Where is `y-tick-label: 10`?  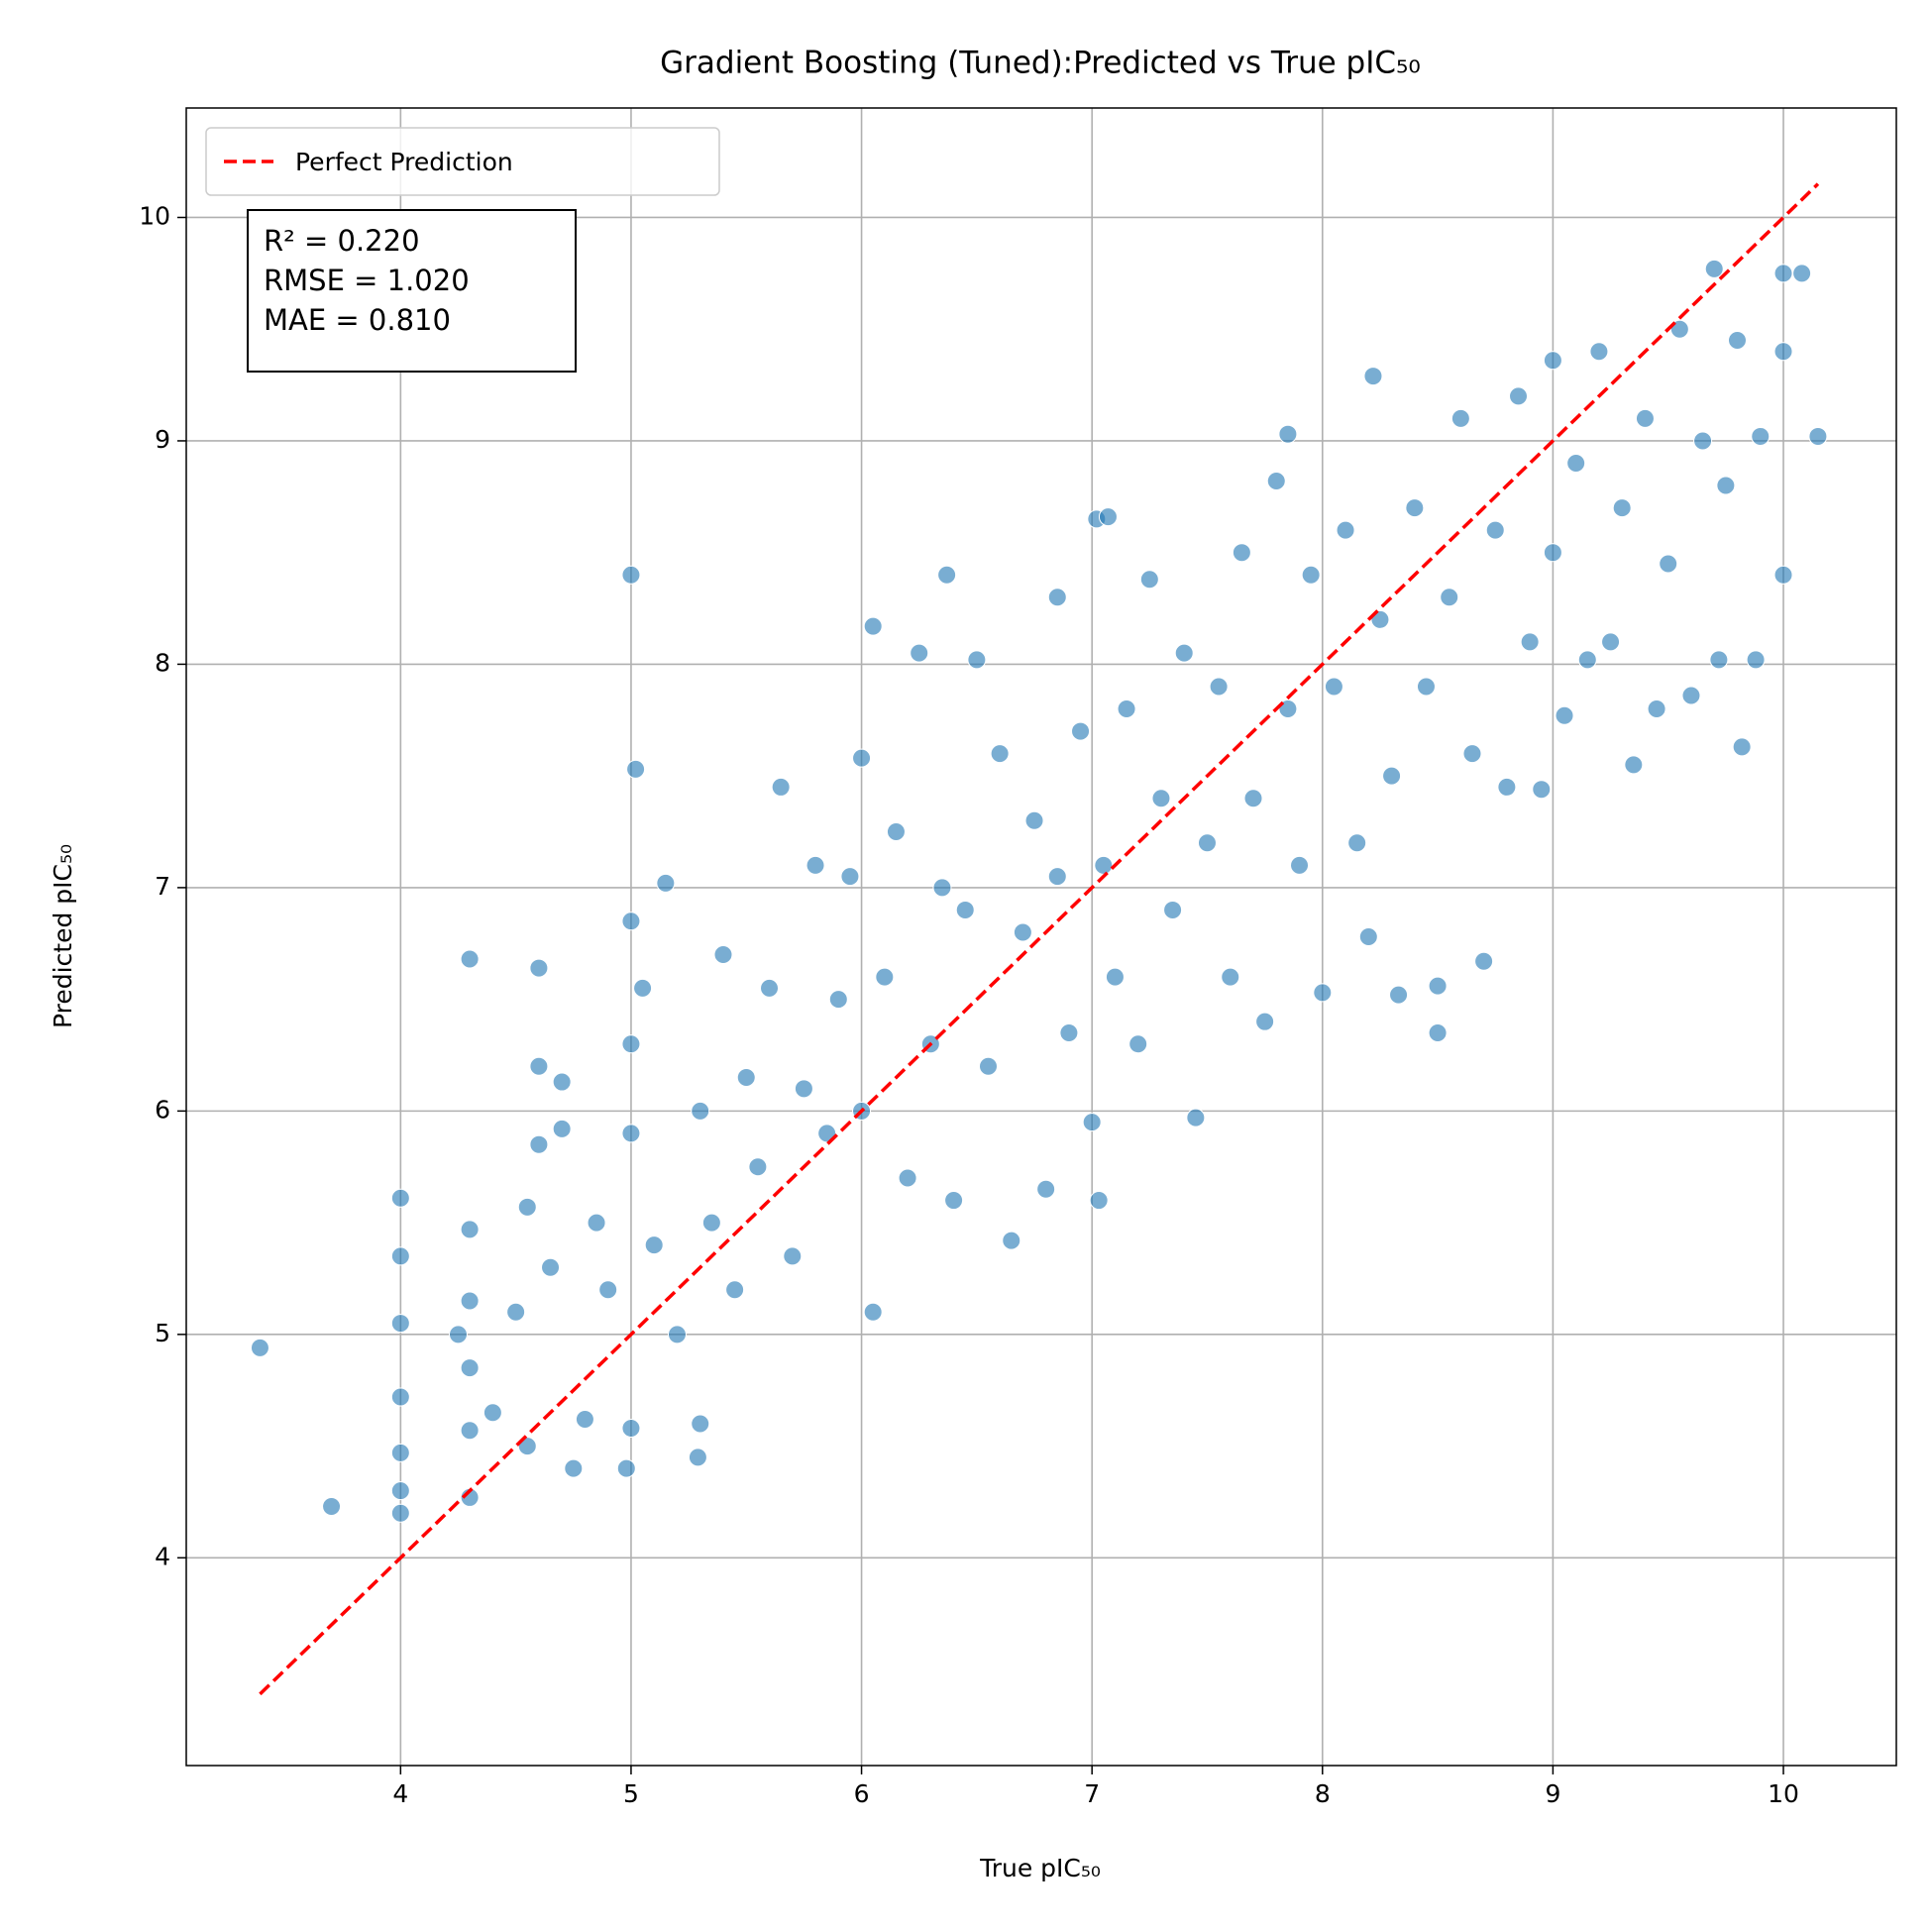
y-tick-label: 10 is located at coordinates (154, 215).